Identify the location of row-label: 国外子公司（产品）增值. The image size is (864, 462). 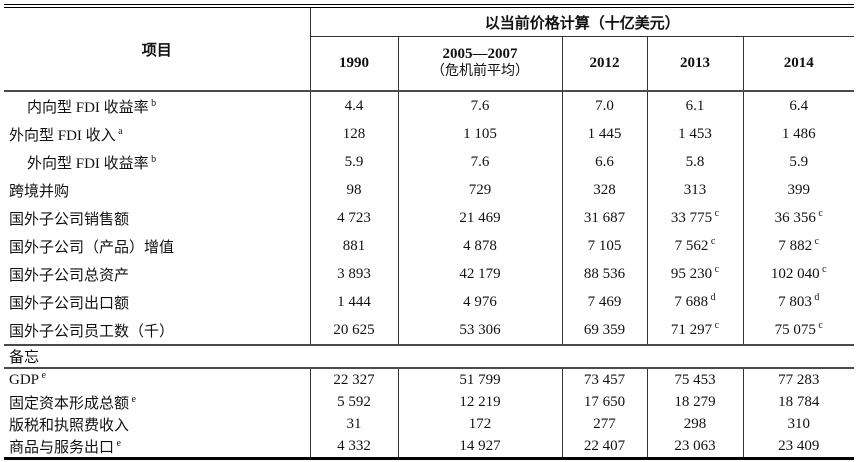
(92, 247).